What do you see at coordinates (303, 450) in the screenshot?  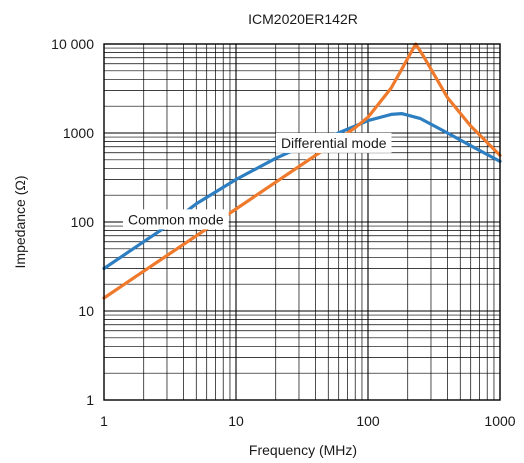 I see `x-axis-label: Frequency (MHz)` at bounding box center [303, 450].